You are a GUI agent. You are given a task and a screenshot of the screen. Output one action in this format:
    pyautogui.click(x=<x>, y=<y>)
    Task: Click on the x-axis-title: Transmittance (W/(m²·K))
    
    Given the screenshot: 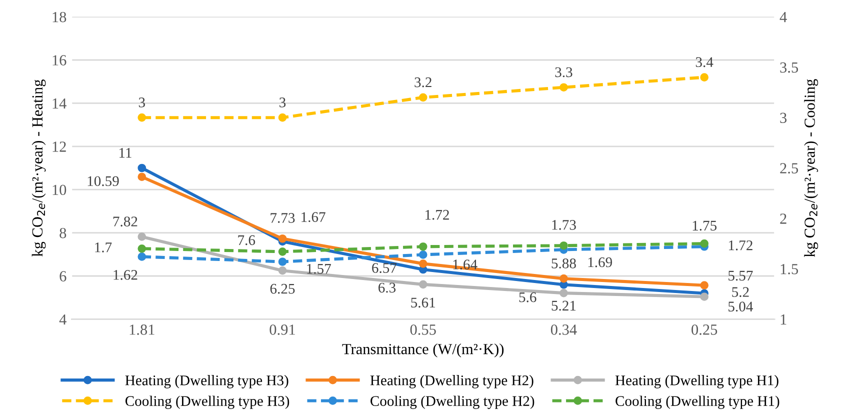 What is the action you would take?
    pyautogui.click(x=423, y=350)
    